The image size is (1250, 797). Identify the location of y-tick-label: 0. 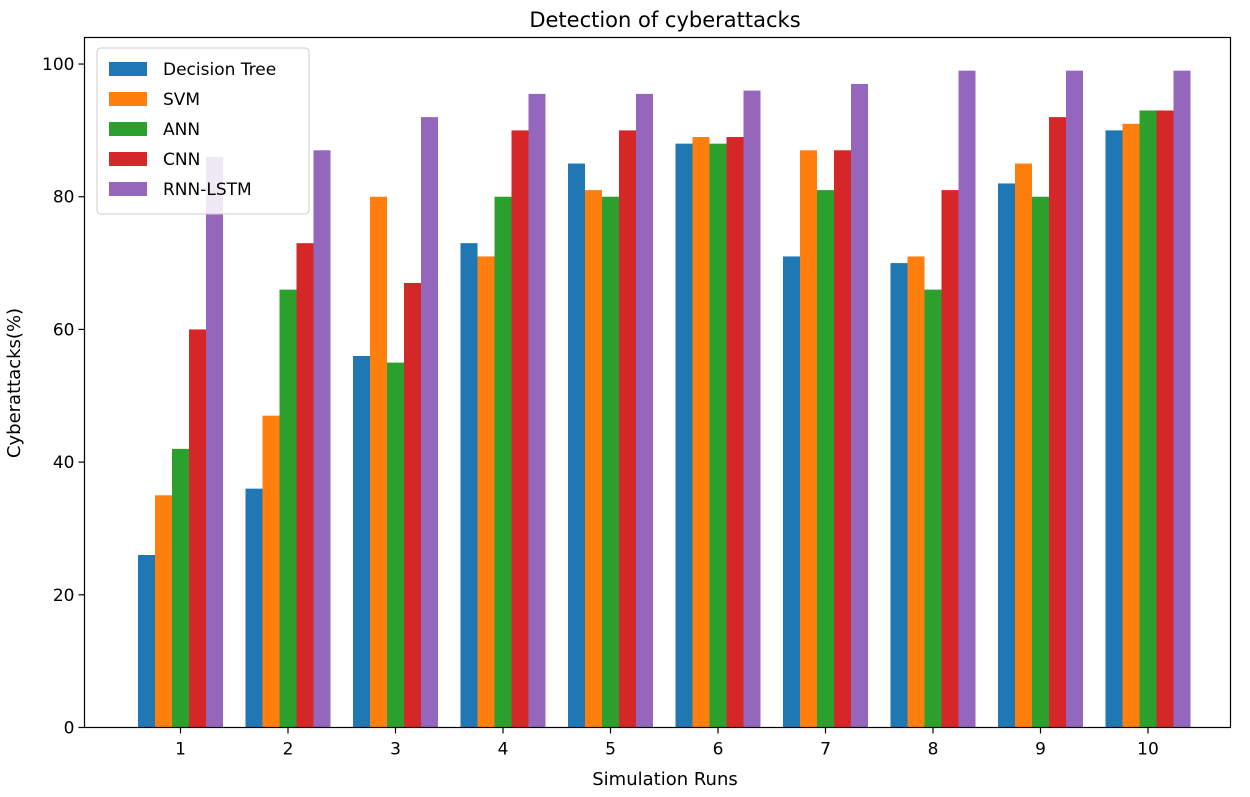
(69, 729).